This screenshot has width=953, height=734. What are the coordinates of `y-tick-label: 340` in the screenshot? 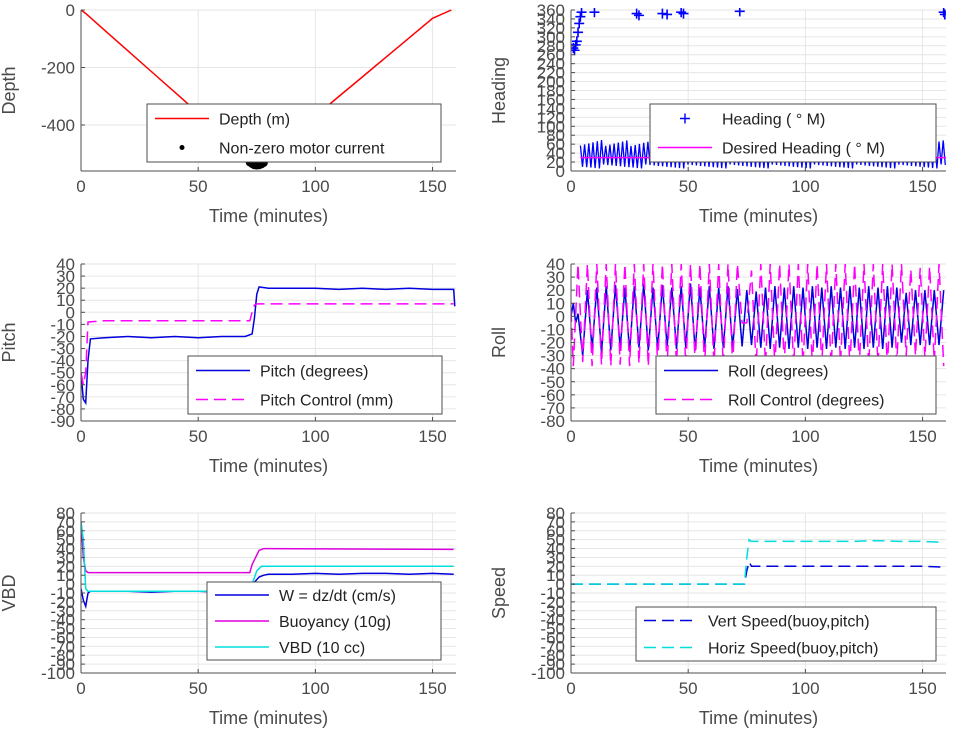 It's located at (551, 19).